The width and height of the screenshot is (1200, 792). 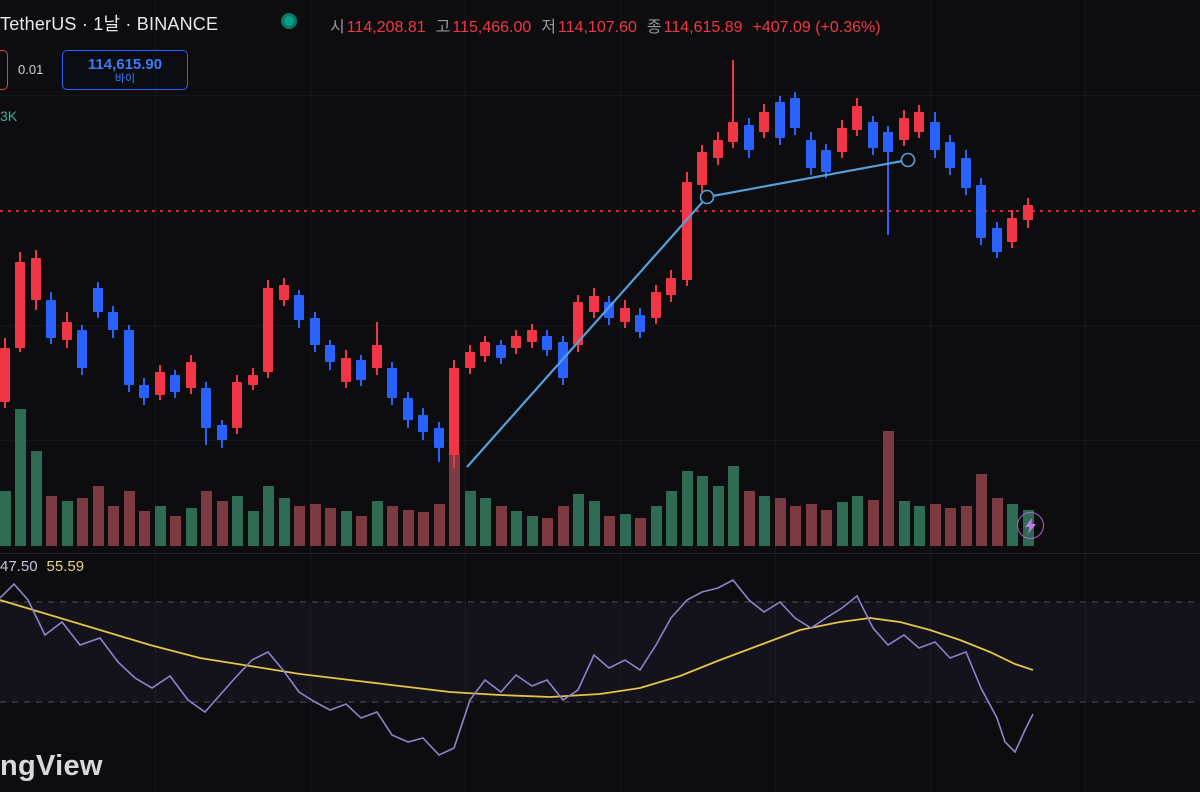 I want to click on buy-price: 114,615.90, so click(x=125, y=64).